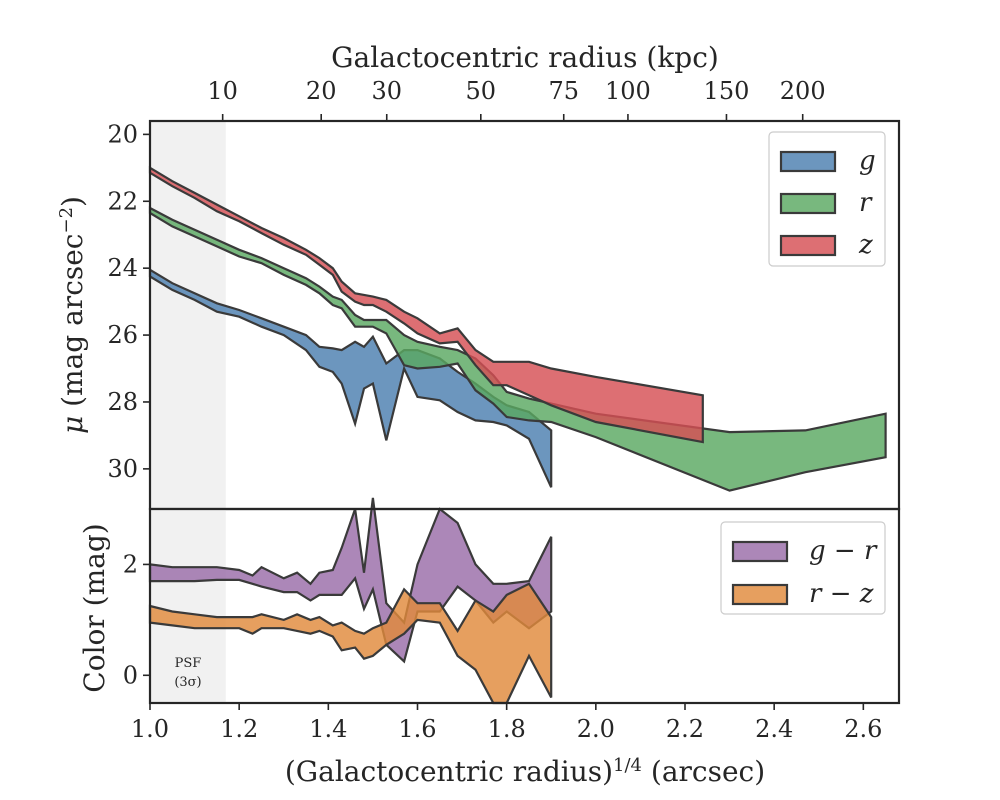 This screenshot has height=800, width=1000. I want to click on psf-sigma-label: (3σ), so click(187, 682).